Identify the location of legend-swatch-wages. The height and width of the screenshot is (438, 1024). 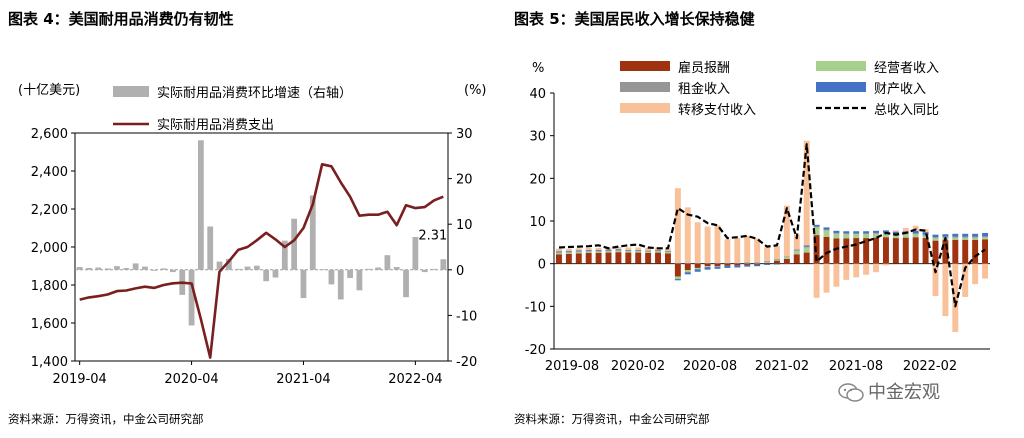
(645, 66).